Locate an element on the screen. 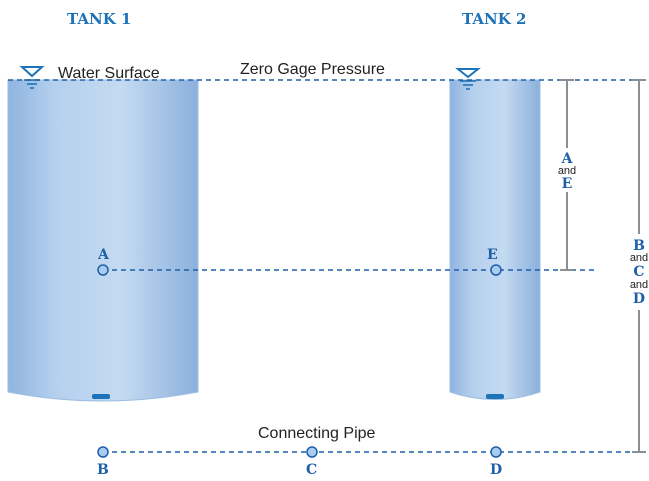 The image size is (649, 481). tank2-body is located at coordinates (495, 239).